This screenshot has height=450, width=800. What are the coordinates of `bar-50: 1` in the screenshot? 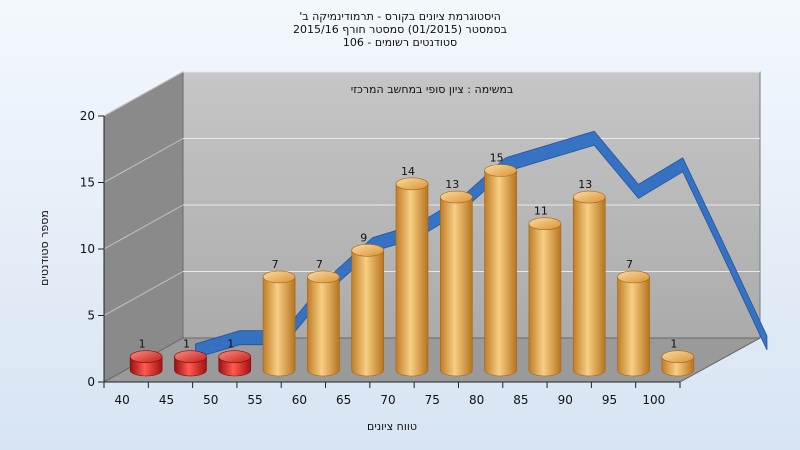 It's located at (235, 357).